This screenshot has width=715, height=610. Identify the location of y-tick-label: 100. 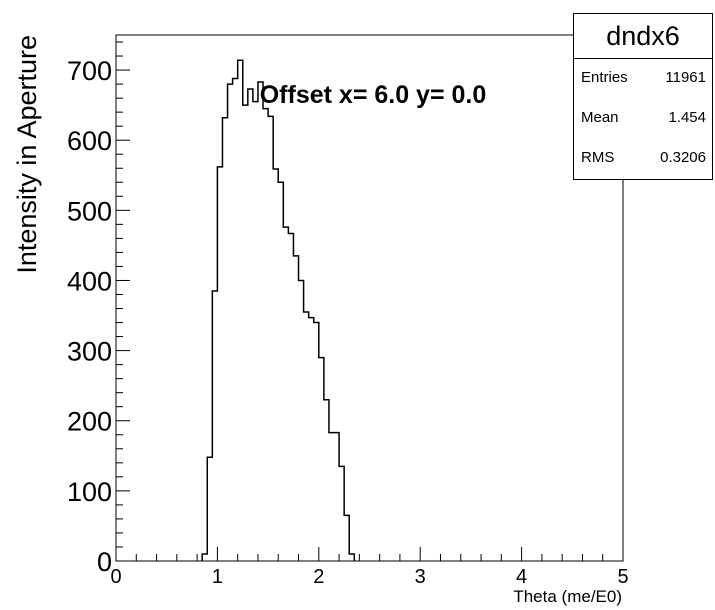
(89, 492).